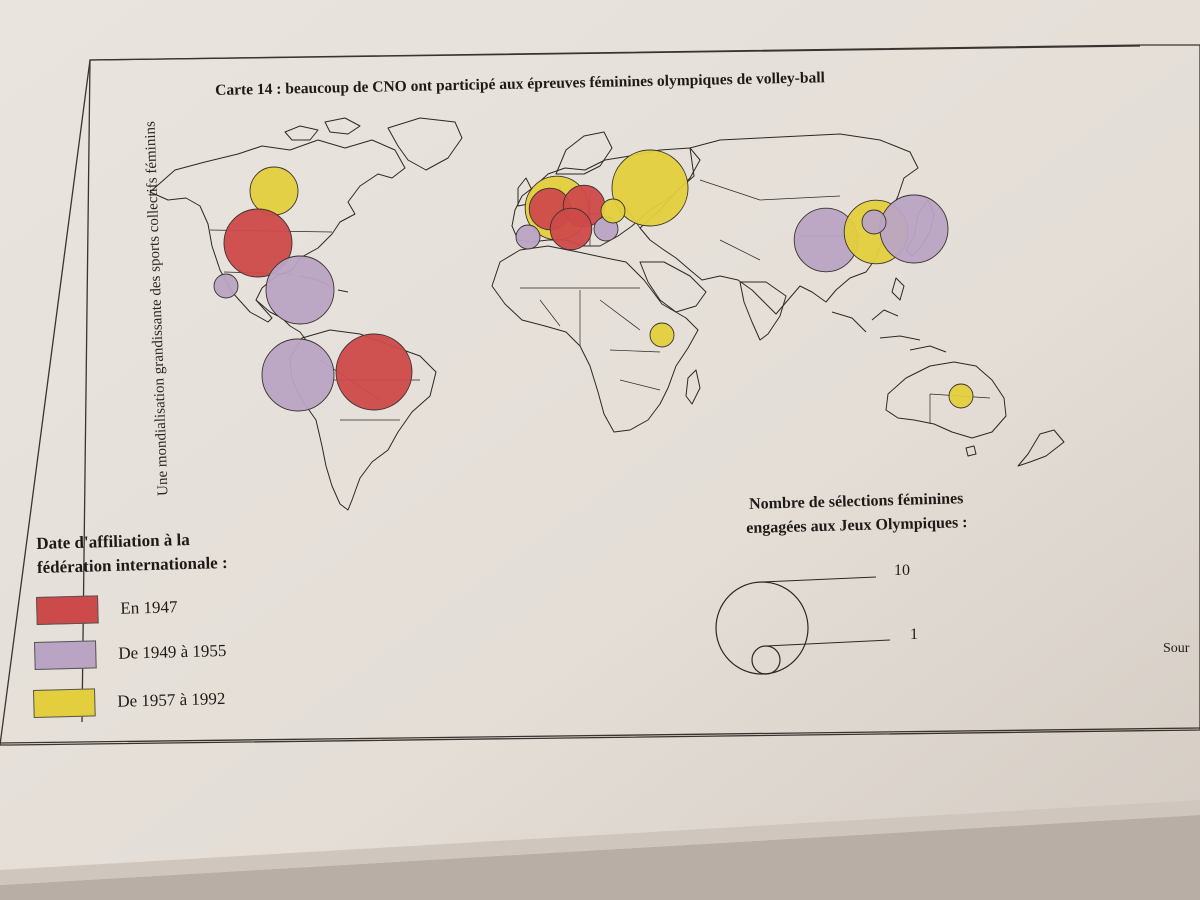  I want to click on greenland-outline, so click(425, 144).